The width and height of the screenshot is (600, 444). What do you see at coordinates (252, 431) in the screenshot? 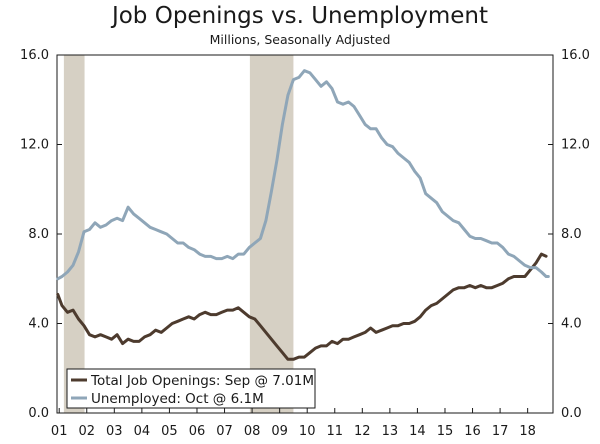
I see `x-tick-label: 08` at bounding box center [252, 431].